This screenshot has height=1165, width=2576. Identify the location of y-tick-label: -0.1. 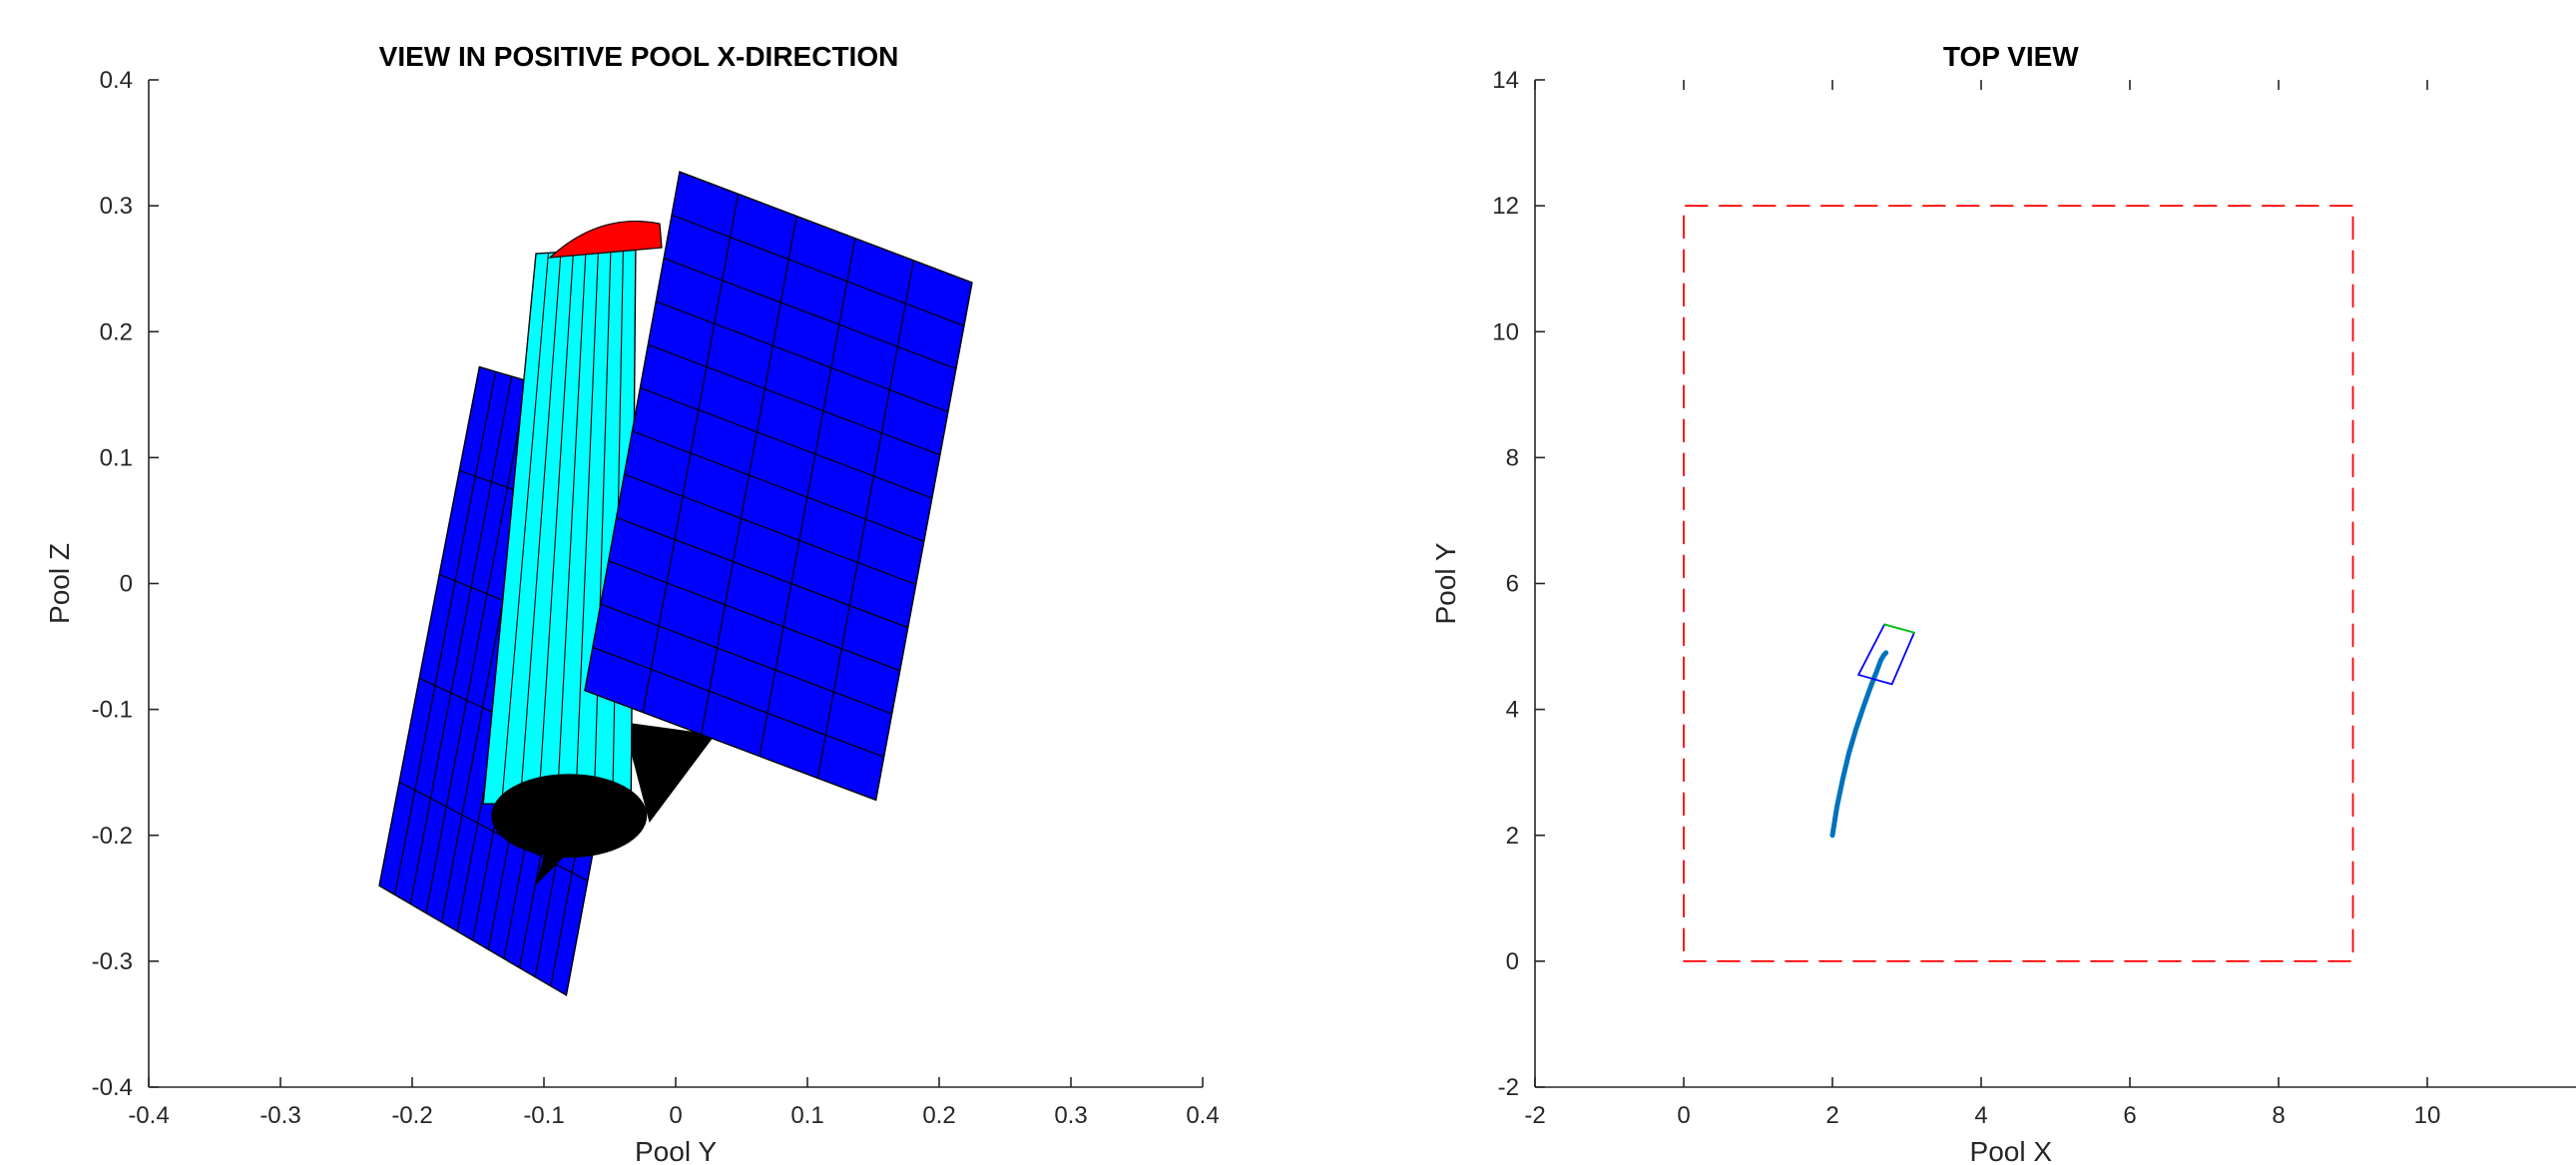
(112, 710).